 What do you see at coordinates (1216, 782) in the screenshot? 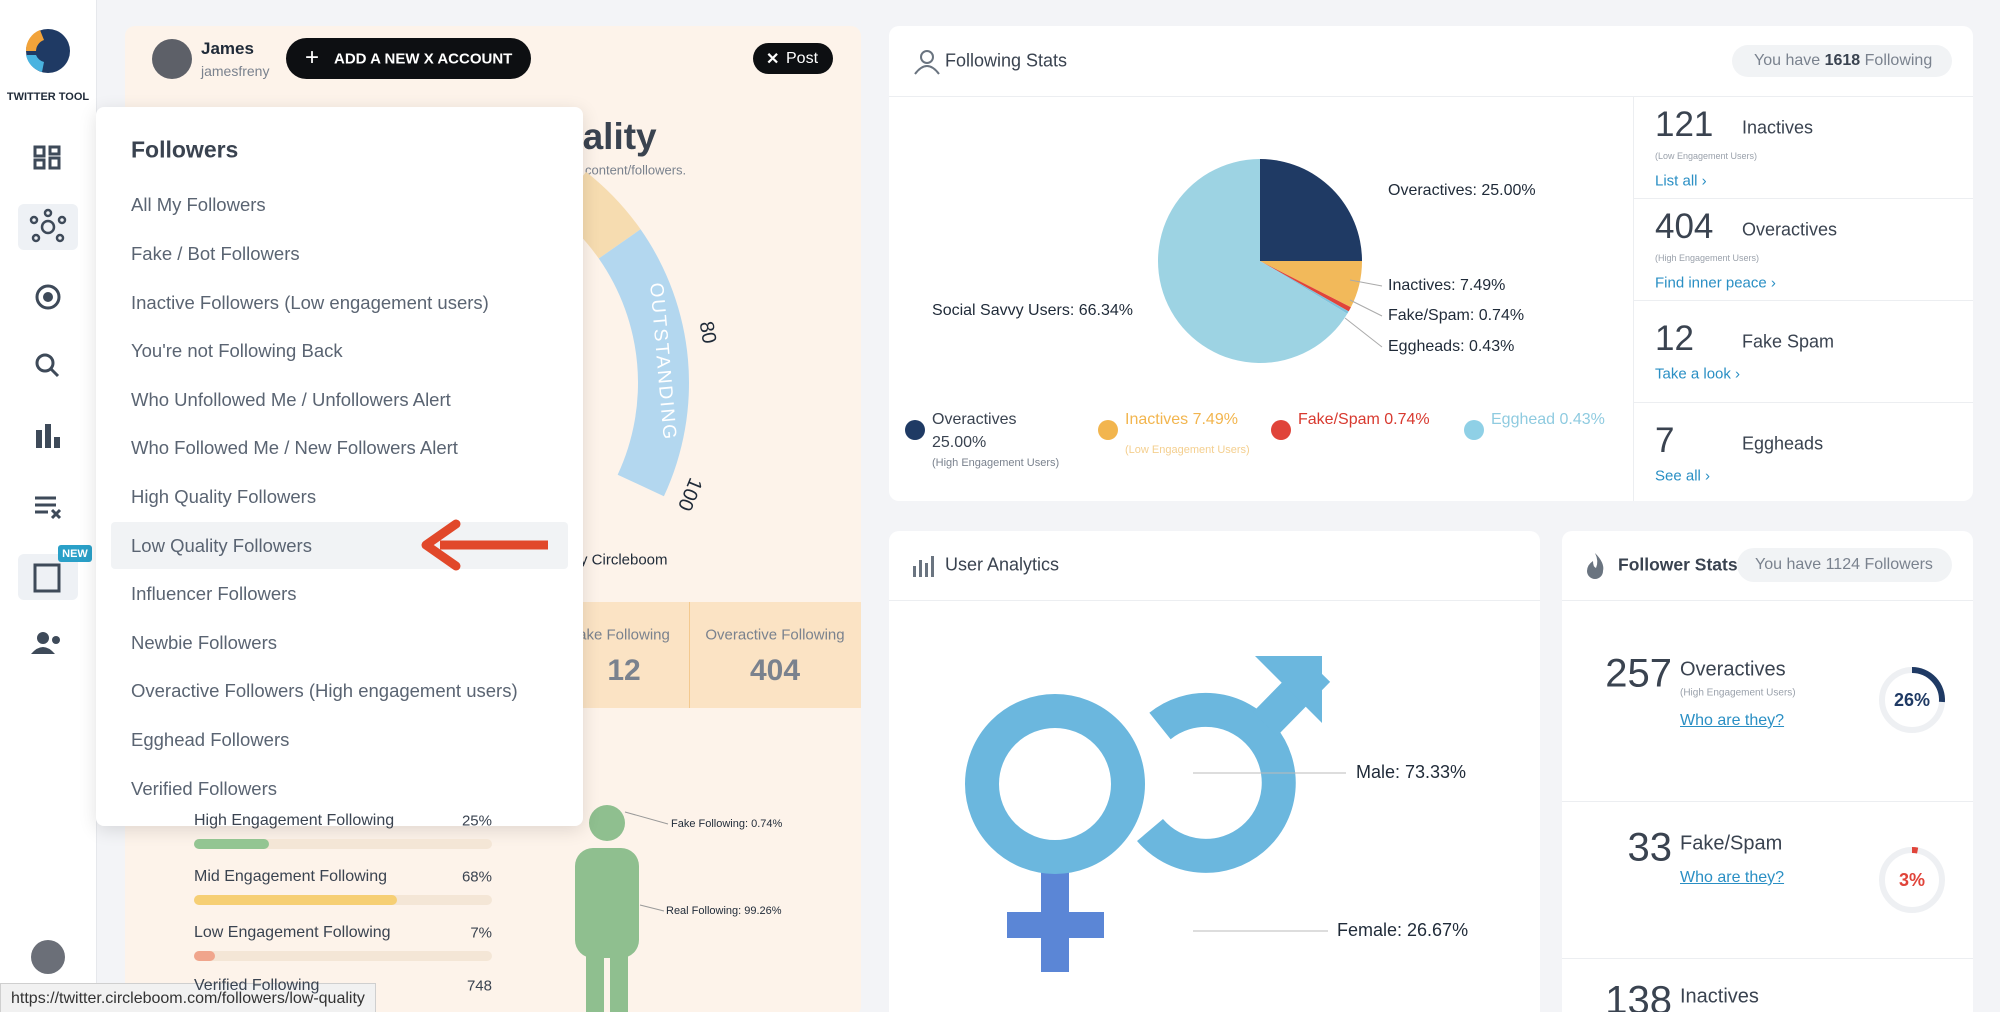
I see `male-circle` at bounding box center [1216, 782].